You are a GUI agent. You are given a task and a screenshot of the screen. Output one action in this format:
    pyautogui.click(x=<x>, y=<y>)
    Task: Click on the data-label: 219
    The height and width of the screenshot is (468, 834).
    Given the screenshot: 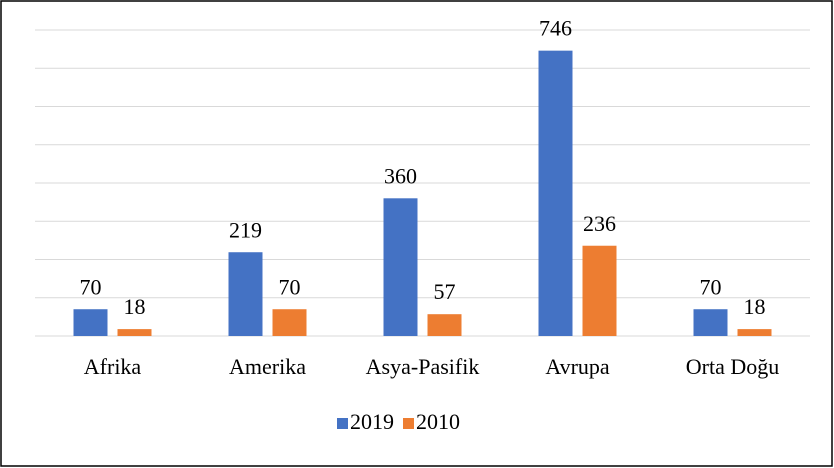 What is the action you would take?
    pyautogui.click(x=245, y=229)
    